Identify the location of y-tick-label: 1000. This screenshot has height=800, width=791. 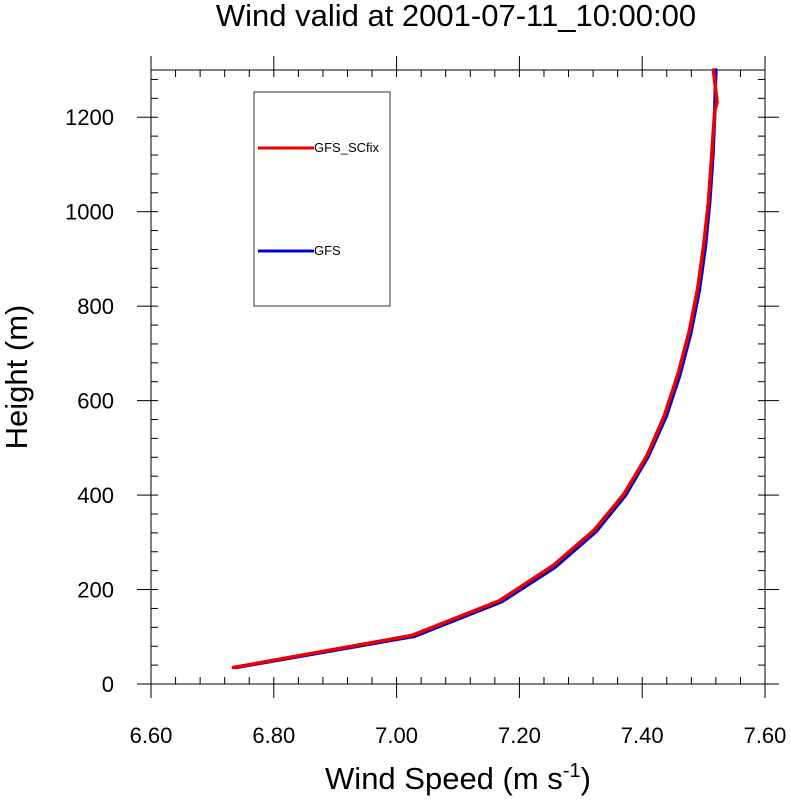
(89, 212).